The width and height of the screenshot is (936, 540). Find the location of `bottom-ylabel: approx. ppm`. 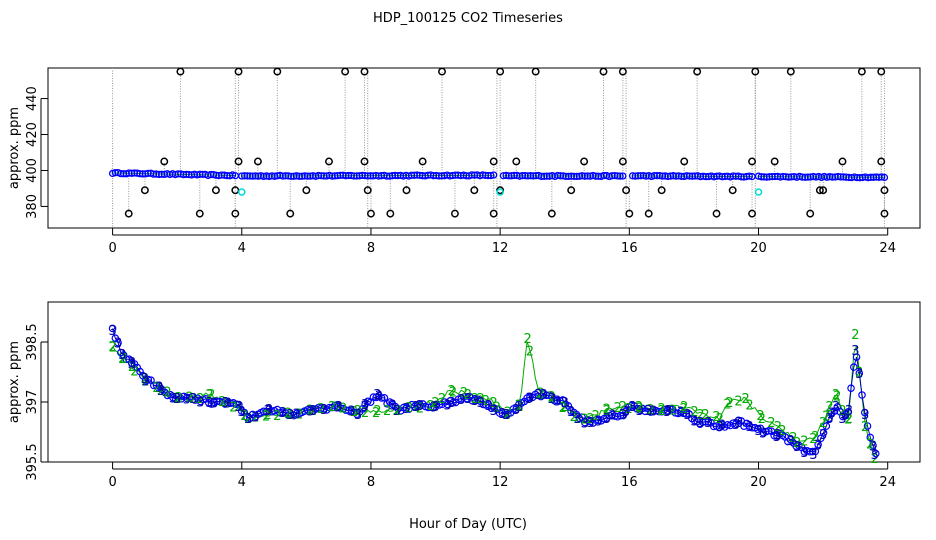

bottom-ylabel: approx. ppm is located at coordinates (14, 382).